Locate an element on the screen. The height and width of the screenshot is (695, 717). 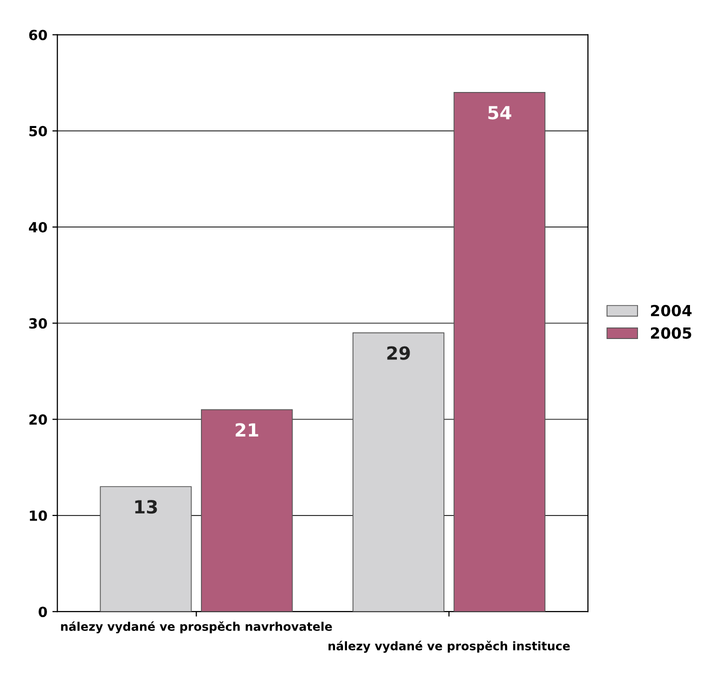
data-label: 54 is located at coordinates (500, 113).